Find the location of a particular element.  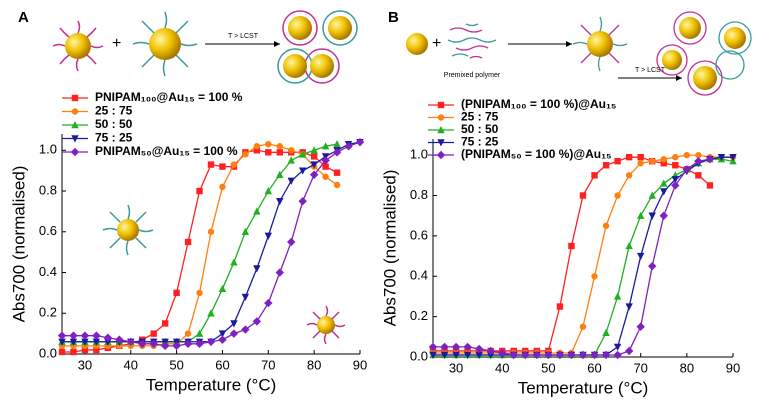

x-tick-label: 50 is located at coordinates (176, 364).